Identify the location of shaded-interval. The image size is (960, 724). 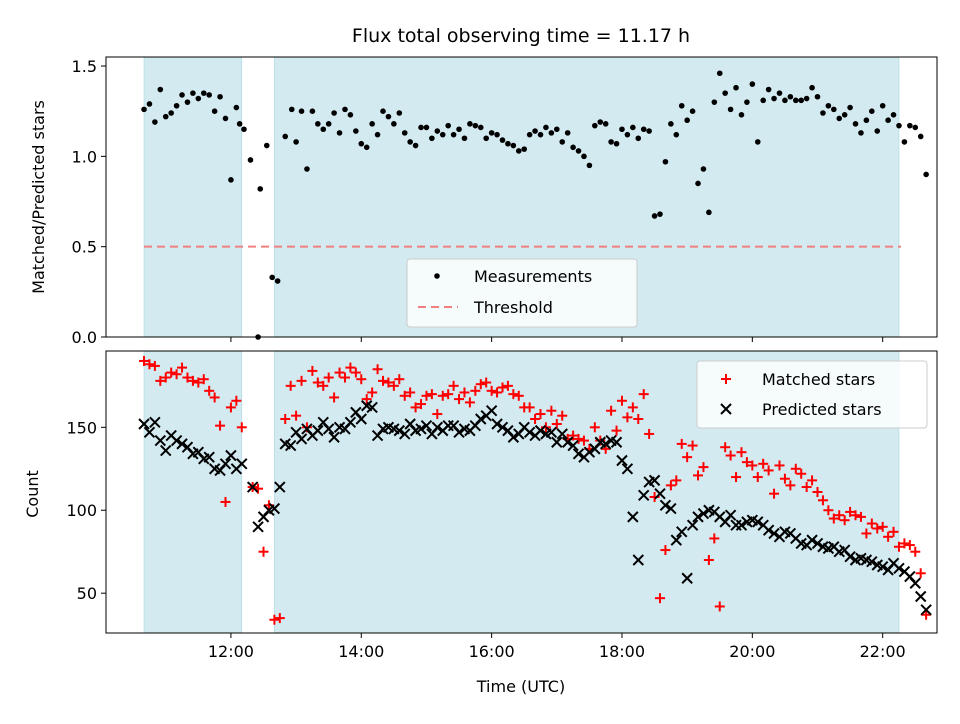
(193, 492).